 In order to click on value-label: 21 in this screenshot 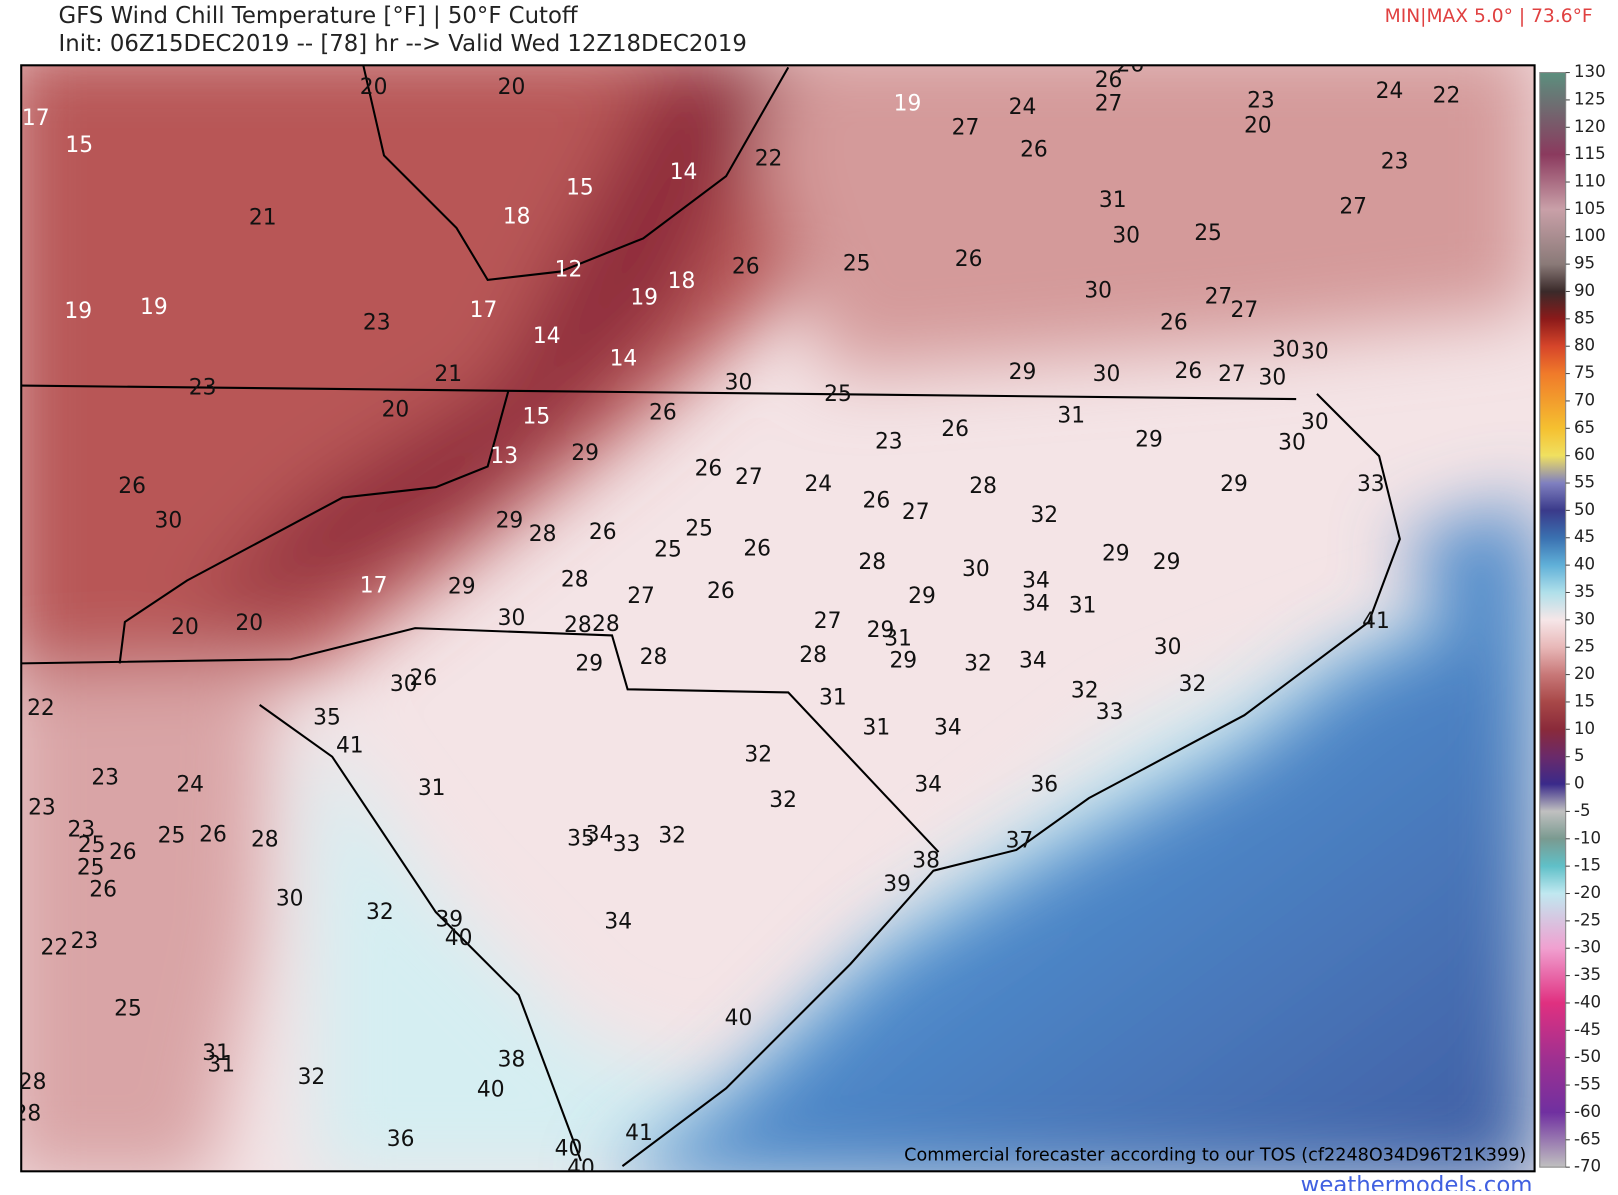, I will do `click(448, 374)`.